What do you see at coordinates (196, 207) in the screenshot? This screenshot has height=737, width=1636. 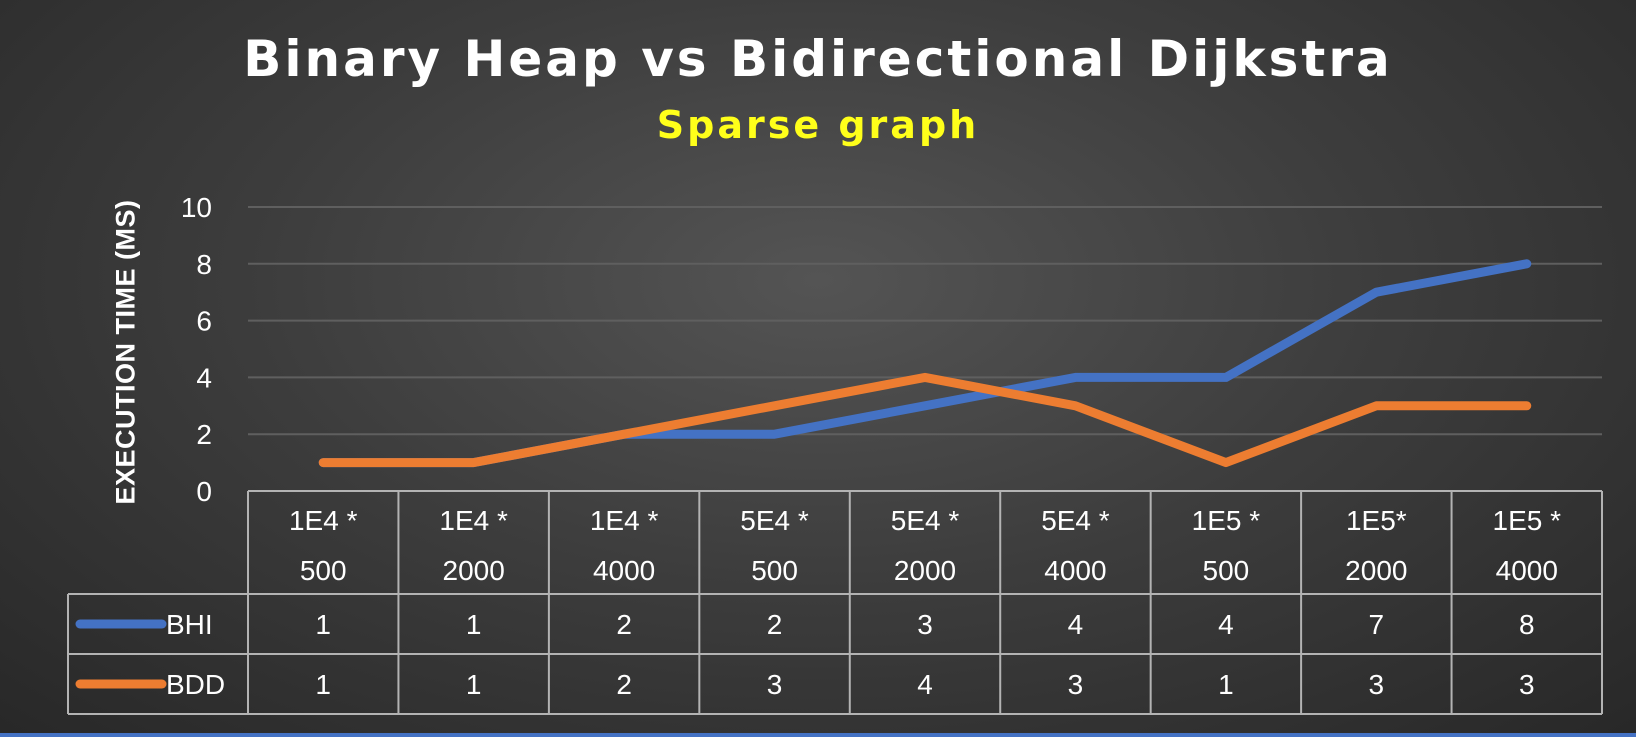 I see `y-tick-label: 10` at bounding box center [196, 207].